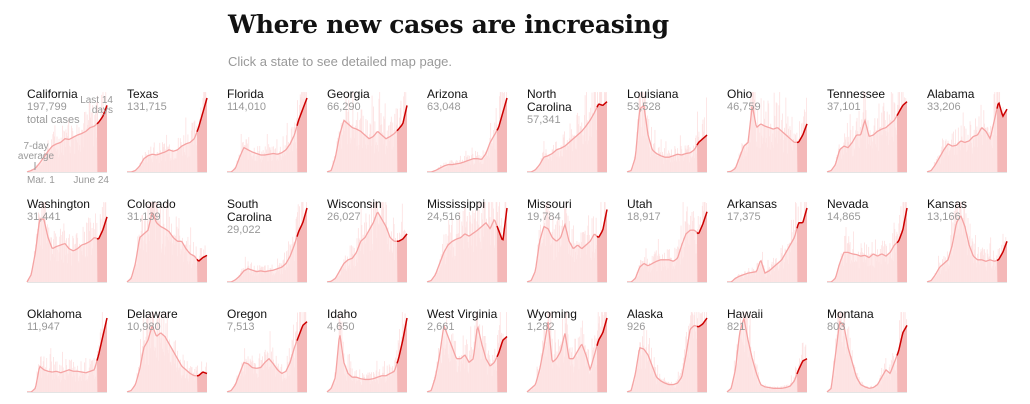  I want to click on state-chart-idaho: Idaho 4,650, so click(368, 349).